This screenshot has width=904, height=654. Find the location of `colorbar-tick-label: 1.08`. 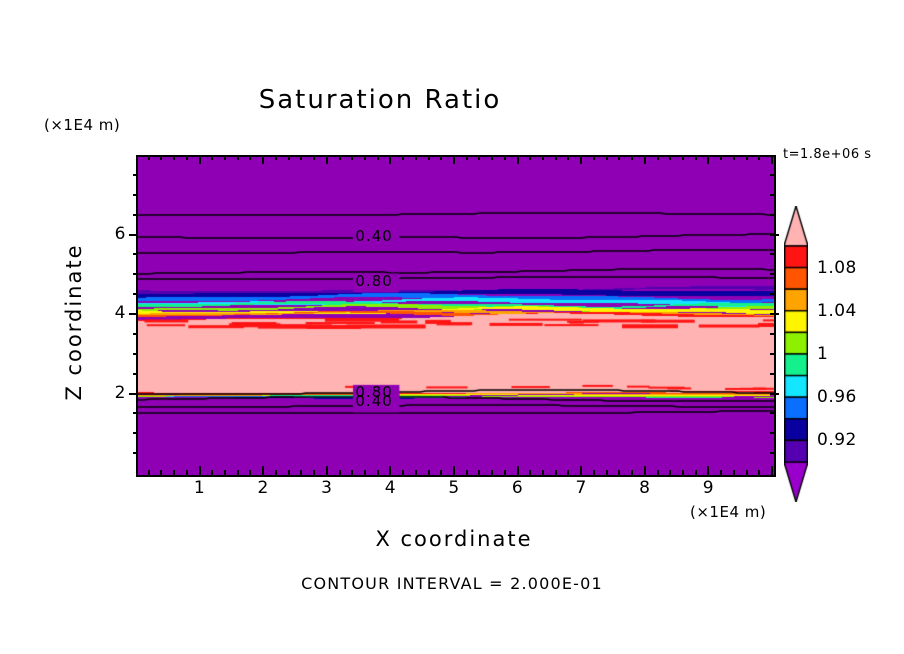

colorbar-tick-label: 1.08 is located at coordinates (837, 267).